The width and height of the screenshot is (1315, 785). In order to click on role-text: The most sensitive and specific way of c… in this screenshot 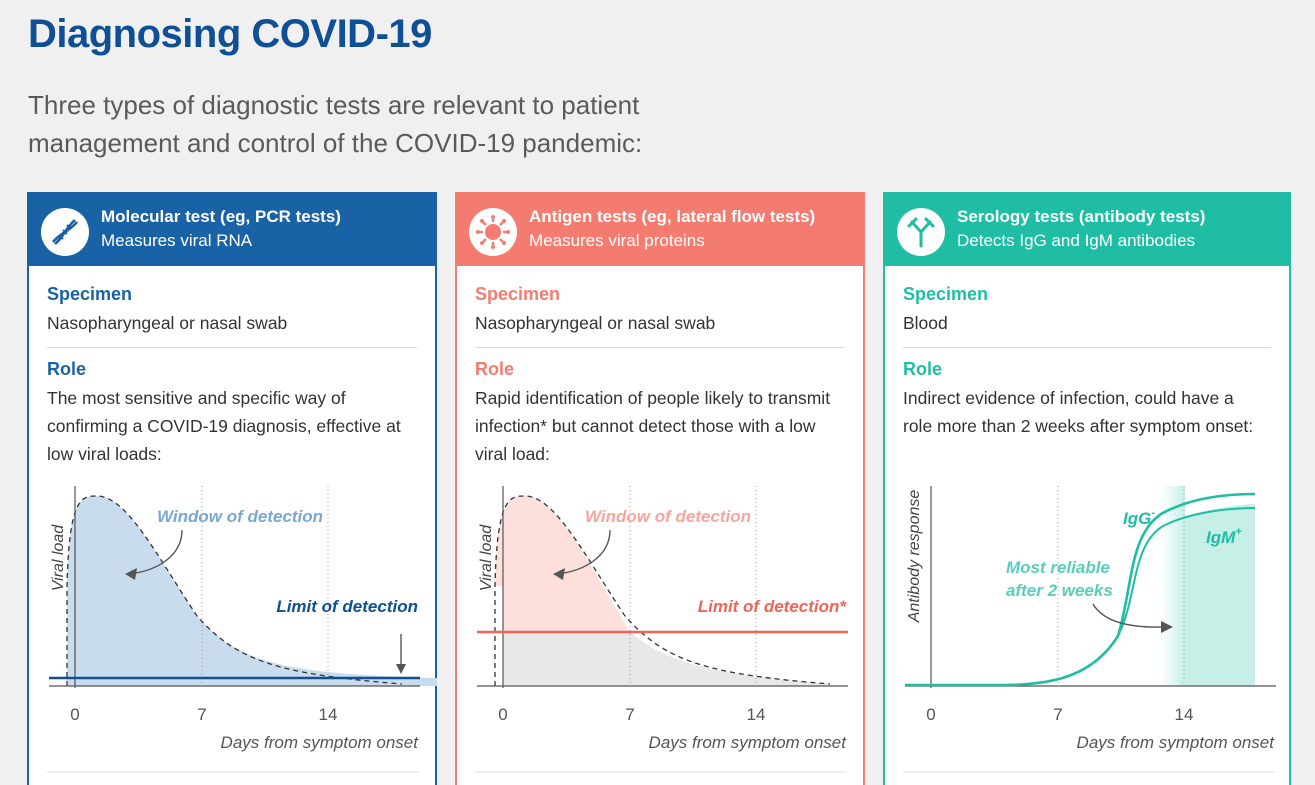, I will do `click(224, 426)`.